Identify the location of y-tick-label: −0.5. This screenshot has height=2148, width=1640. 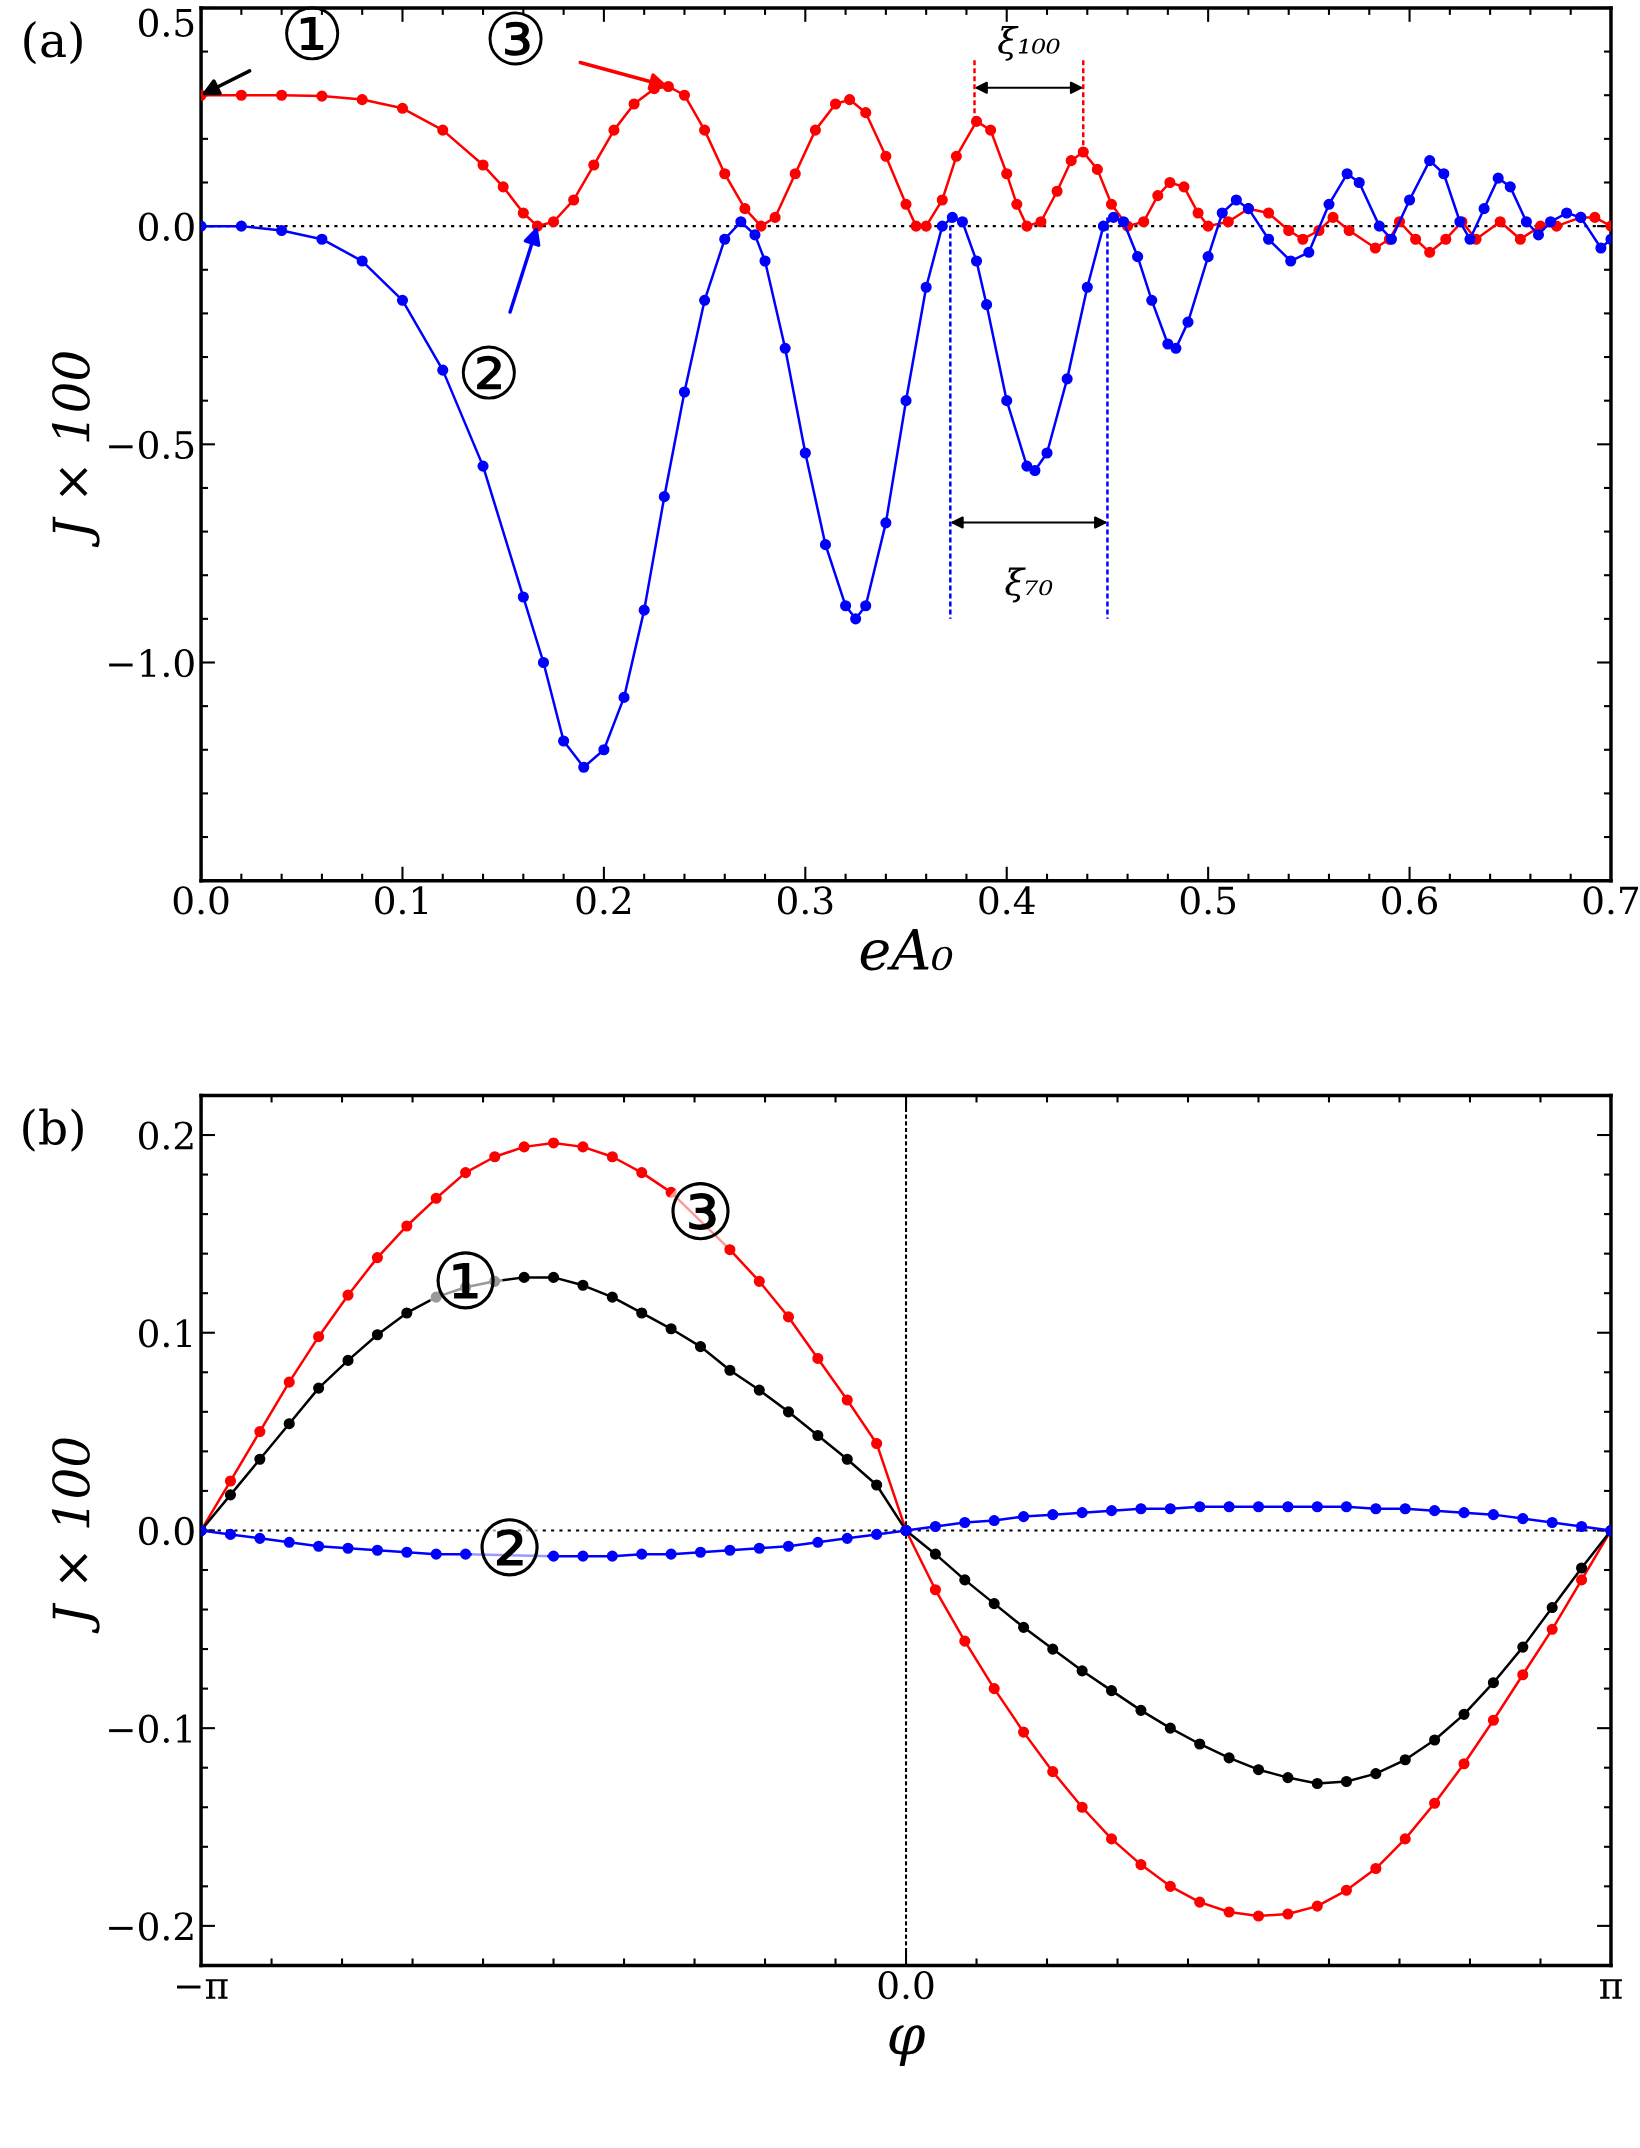
(151, 445).